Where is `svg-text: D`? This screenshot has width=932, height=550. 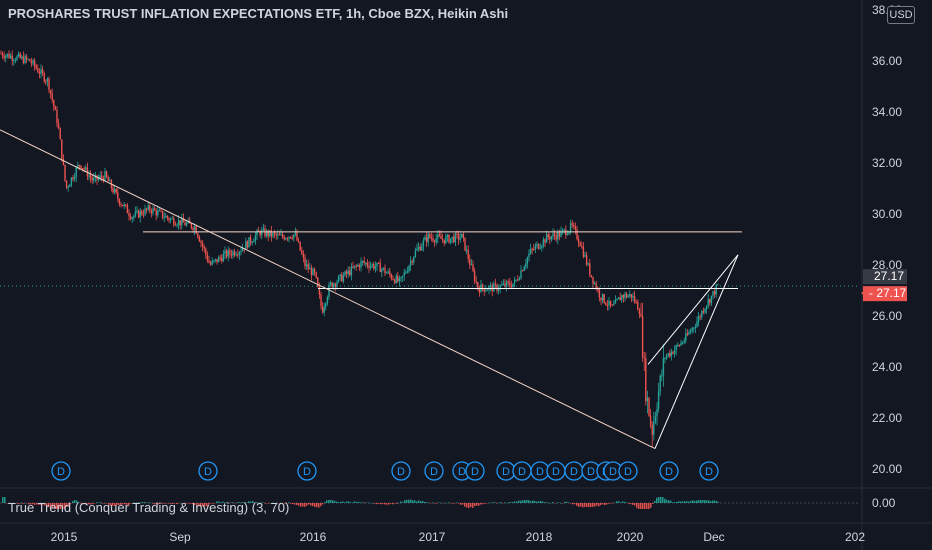
svg-text: D is located at coordinates (307, 472).